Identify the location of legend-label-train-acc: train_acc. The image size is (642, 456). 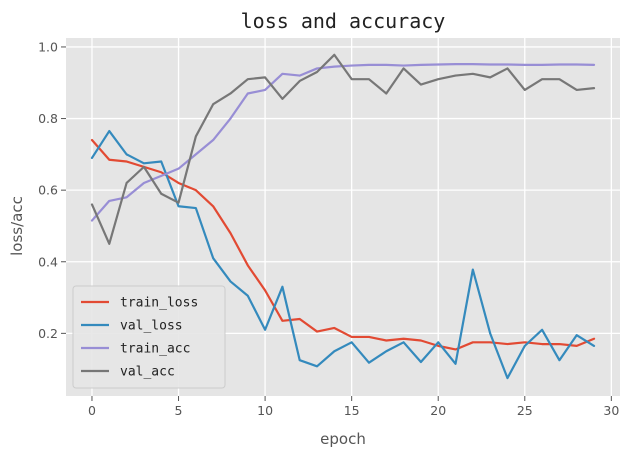
(155, 349).